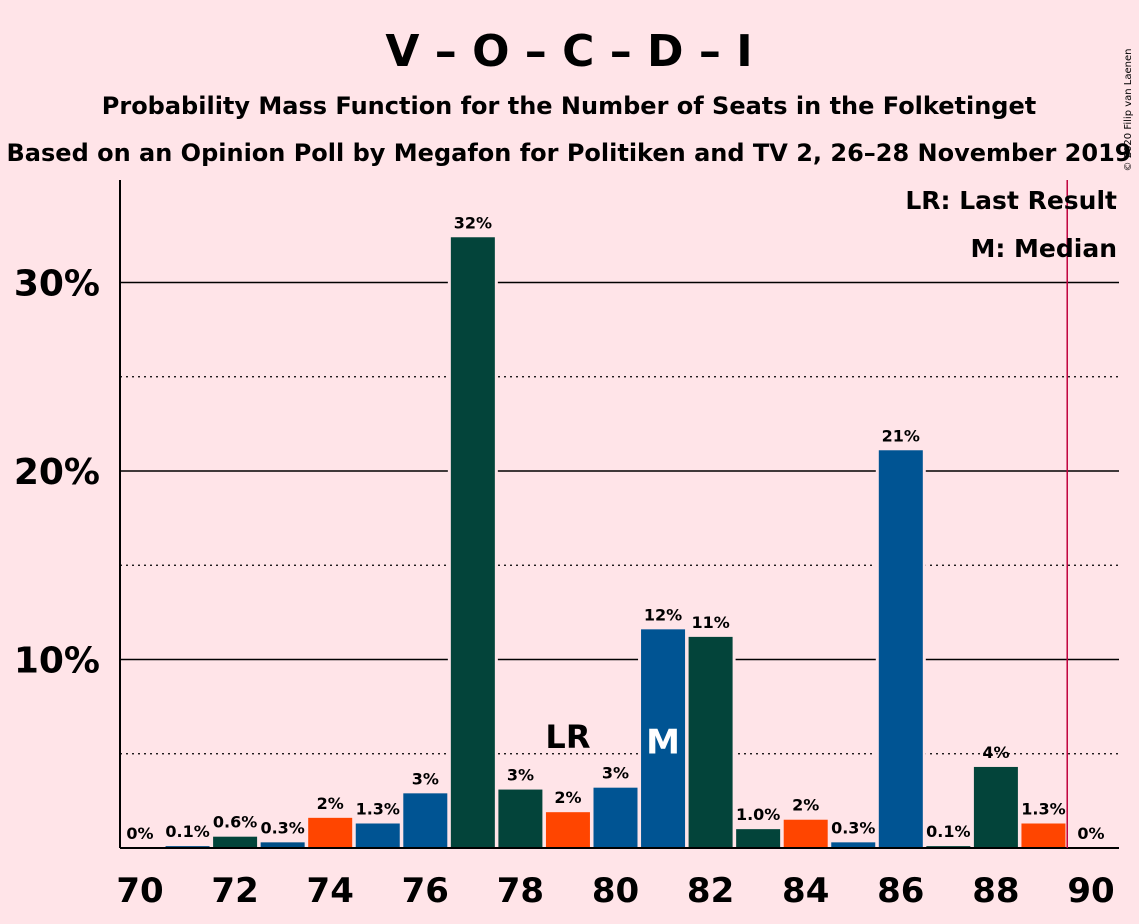 The image size is (1139, 924). What do you see at coordinates (520, 775) in the screenshot?
I see `value-label-78: 3%` at bounding box center [520, 775].